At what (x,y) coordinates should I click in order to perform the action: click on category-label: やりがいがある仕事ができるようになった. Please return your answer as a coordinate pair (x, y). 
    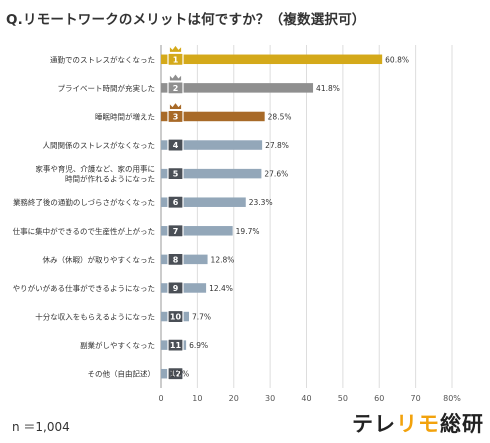
    Looking at the image, I should click on (84, 288).